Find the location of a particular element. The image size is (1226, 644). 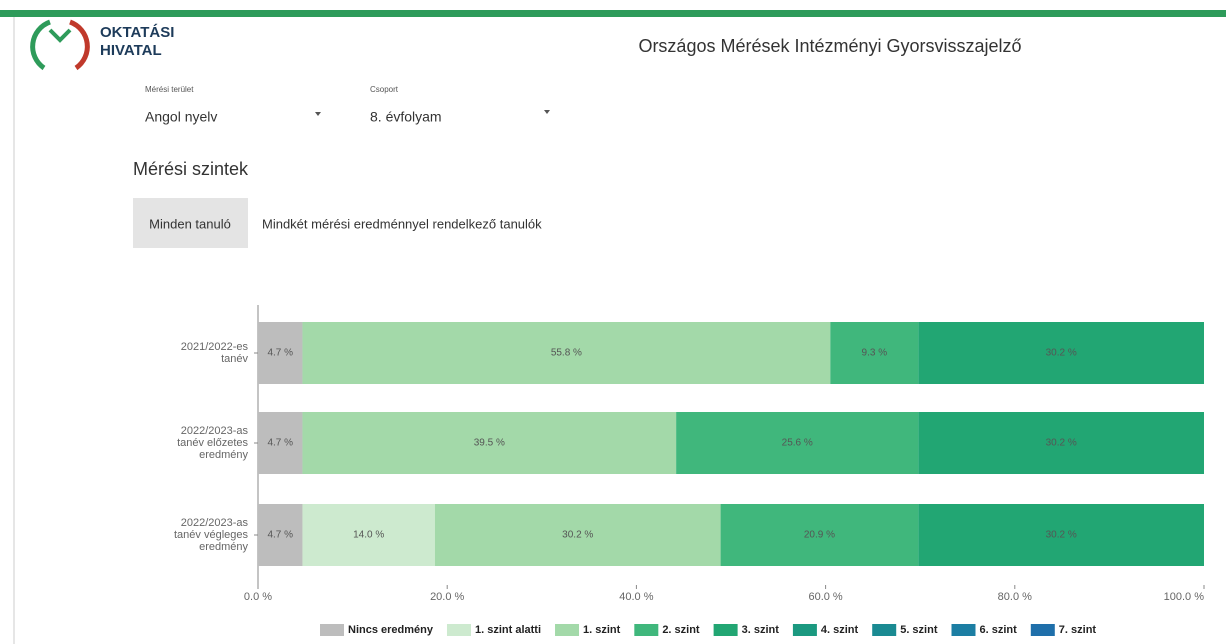

legend-label: 3. szint is located at coordinates (761, 630).